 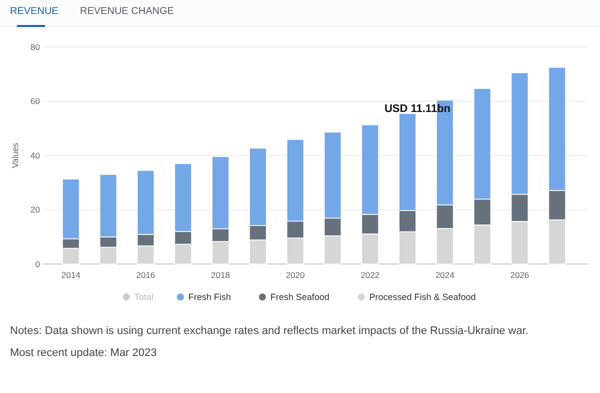 I want to click on x-tick-label: 2018, so click(x=220, y=275).